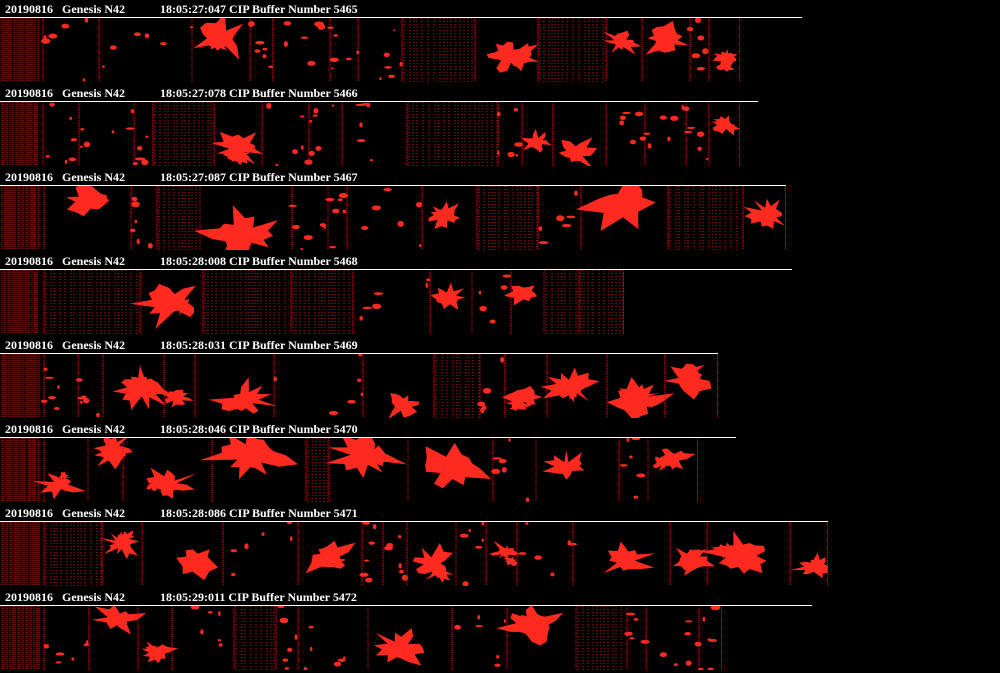 The image size is (1000, 673). Describe the element at coordinates (345, 261) in the screenshot. I see `buffer-number: 5468` at that location.